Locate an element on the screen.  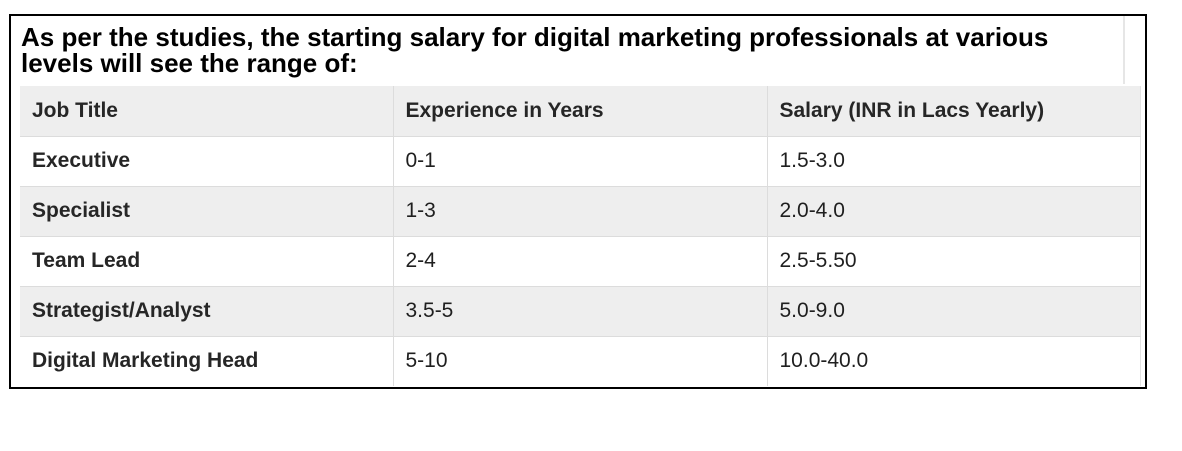
job-title-cell: Specialist is located at coordinates (207, 211).